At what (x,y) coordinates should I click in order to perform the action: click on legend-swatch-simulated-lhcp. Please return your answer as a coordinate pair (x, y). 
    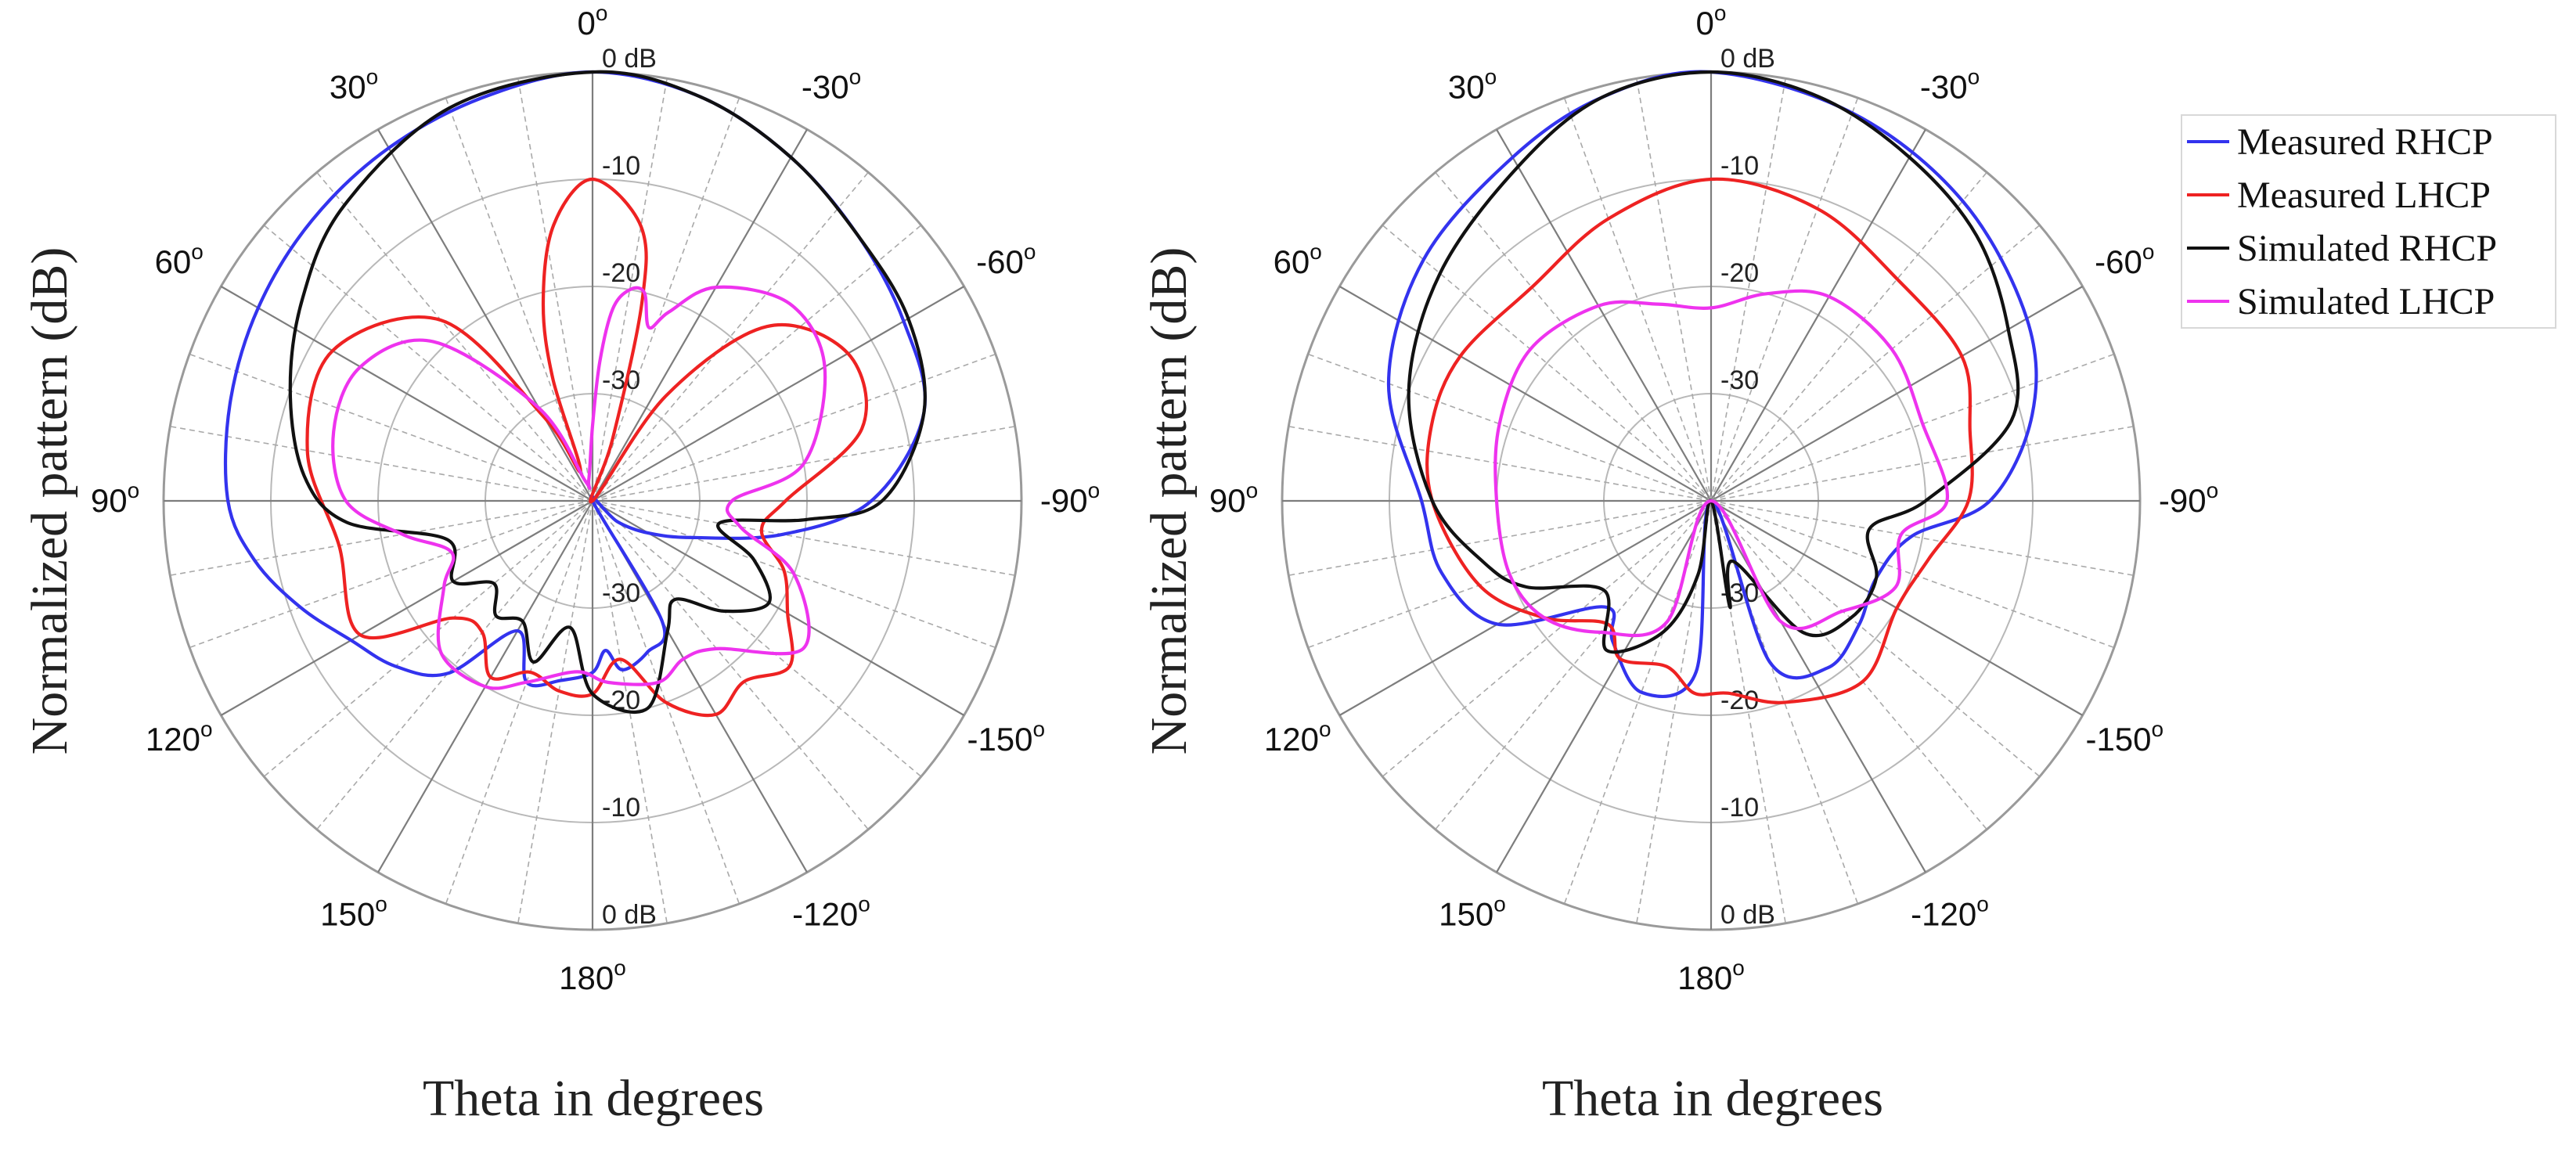
    Looking at the image, I should click on (2208, 301).